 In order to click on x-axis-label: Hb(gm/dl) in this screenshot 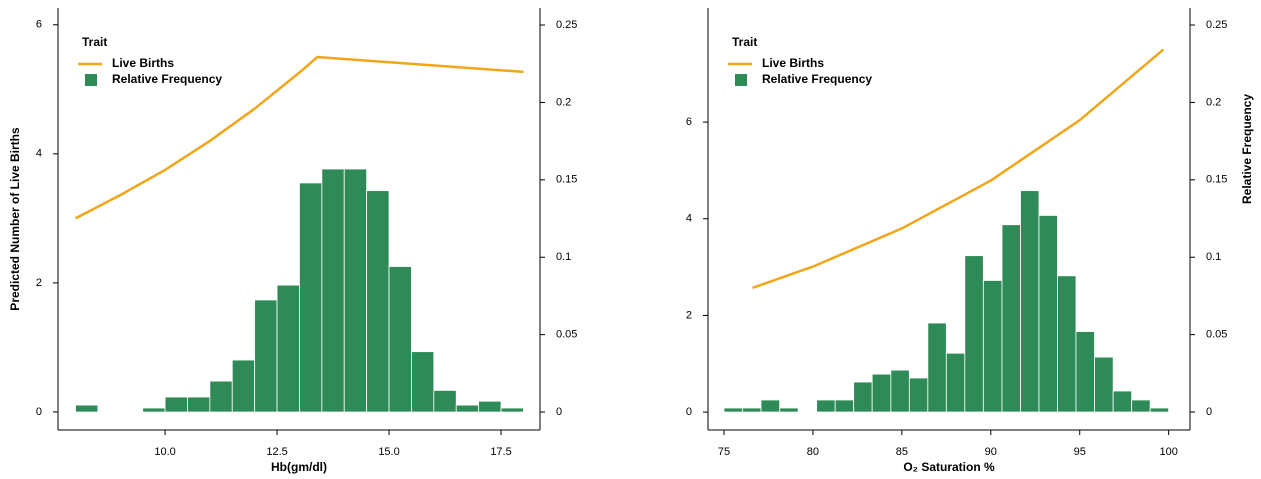, I will do `click(299, 467)`.